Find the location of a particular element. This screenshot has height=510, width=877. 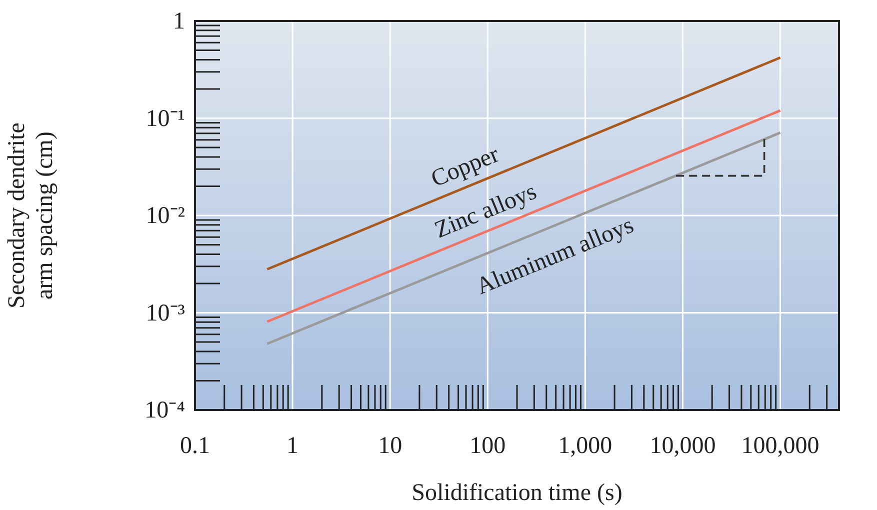

y-tick-label: 10⁻³ is located at coordinates (165, 313).